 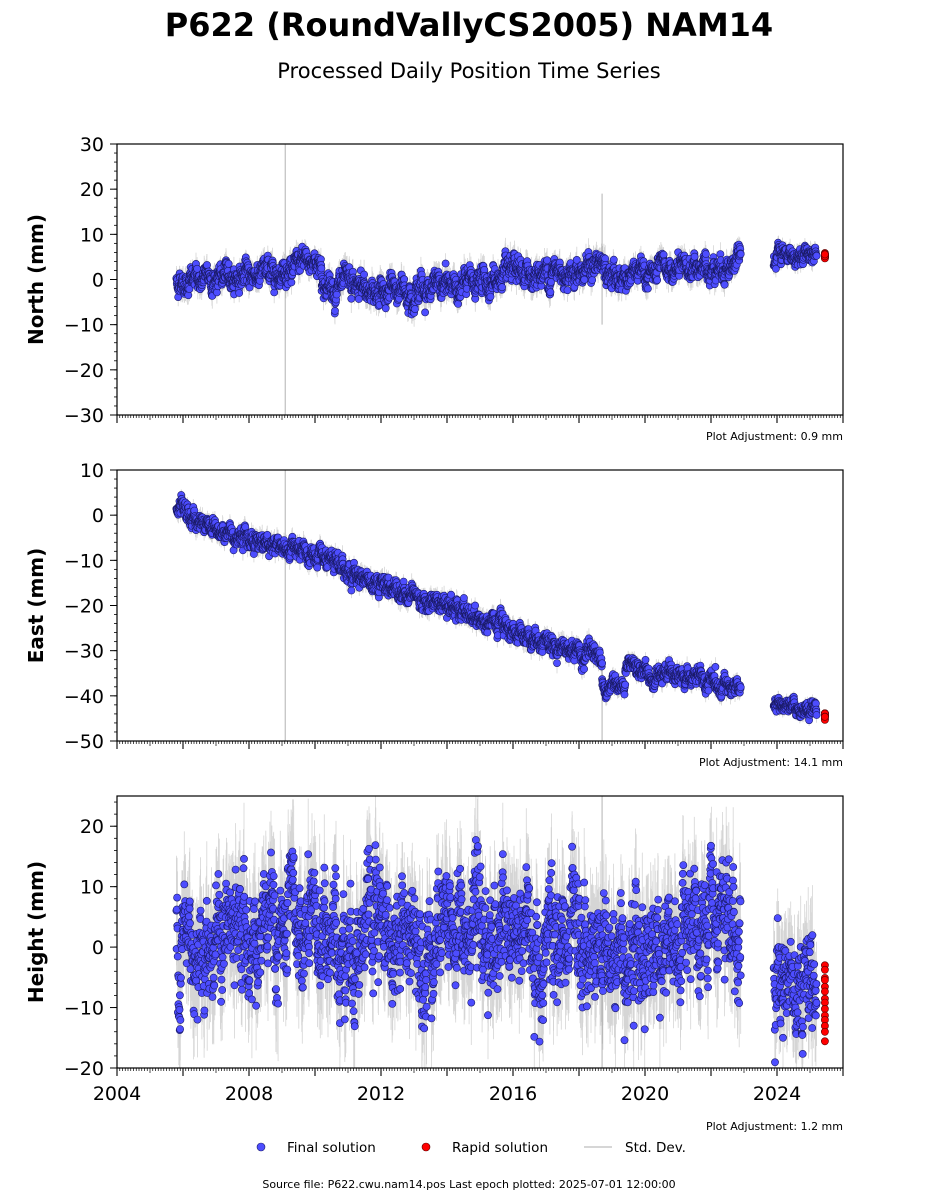 I want to click on chart-title: P622 (RoundVallyCS2005) NAM14, so click(x=469, y=25).